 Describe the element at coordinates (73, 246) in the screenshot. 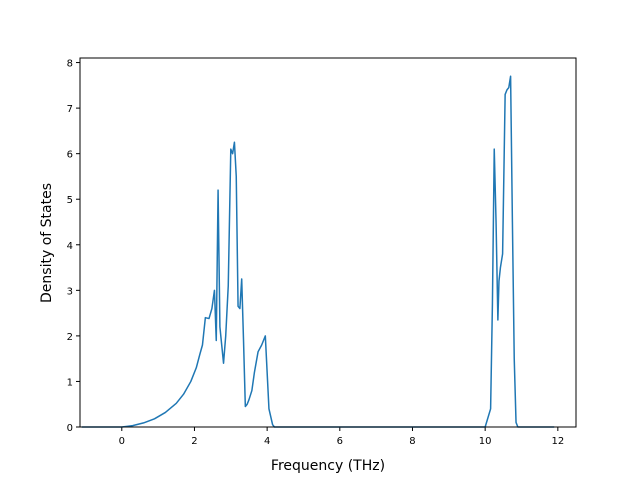

I see `y-axis-ticks: 0 1 2 3 4 5 6 7 8` at that location.